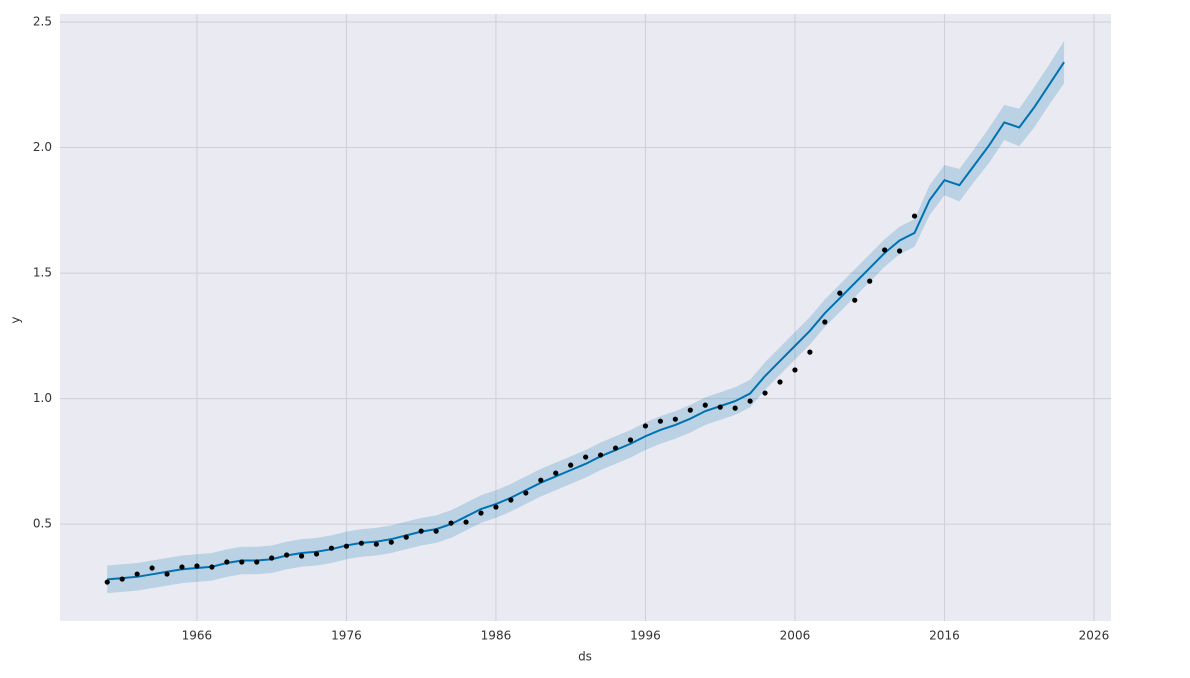 The height and width of the screenshot is (678, 1190). I want to click on y-tick-label: 2.0, so click(42, 147).